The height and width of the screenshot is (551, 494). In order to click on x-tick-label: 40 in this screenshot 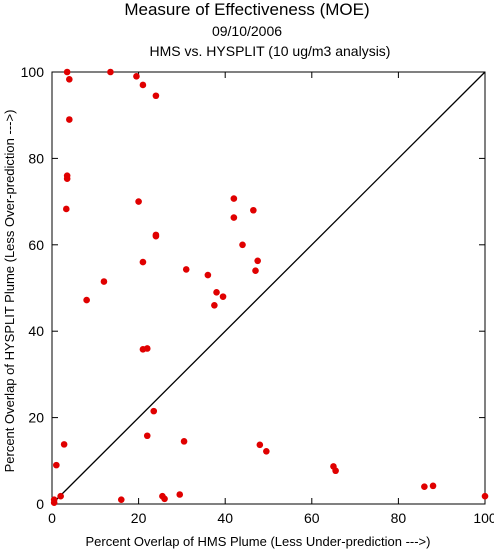, I will do `click(225, 518)`.